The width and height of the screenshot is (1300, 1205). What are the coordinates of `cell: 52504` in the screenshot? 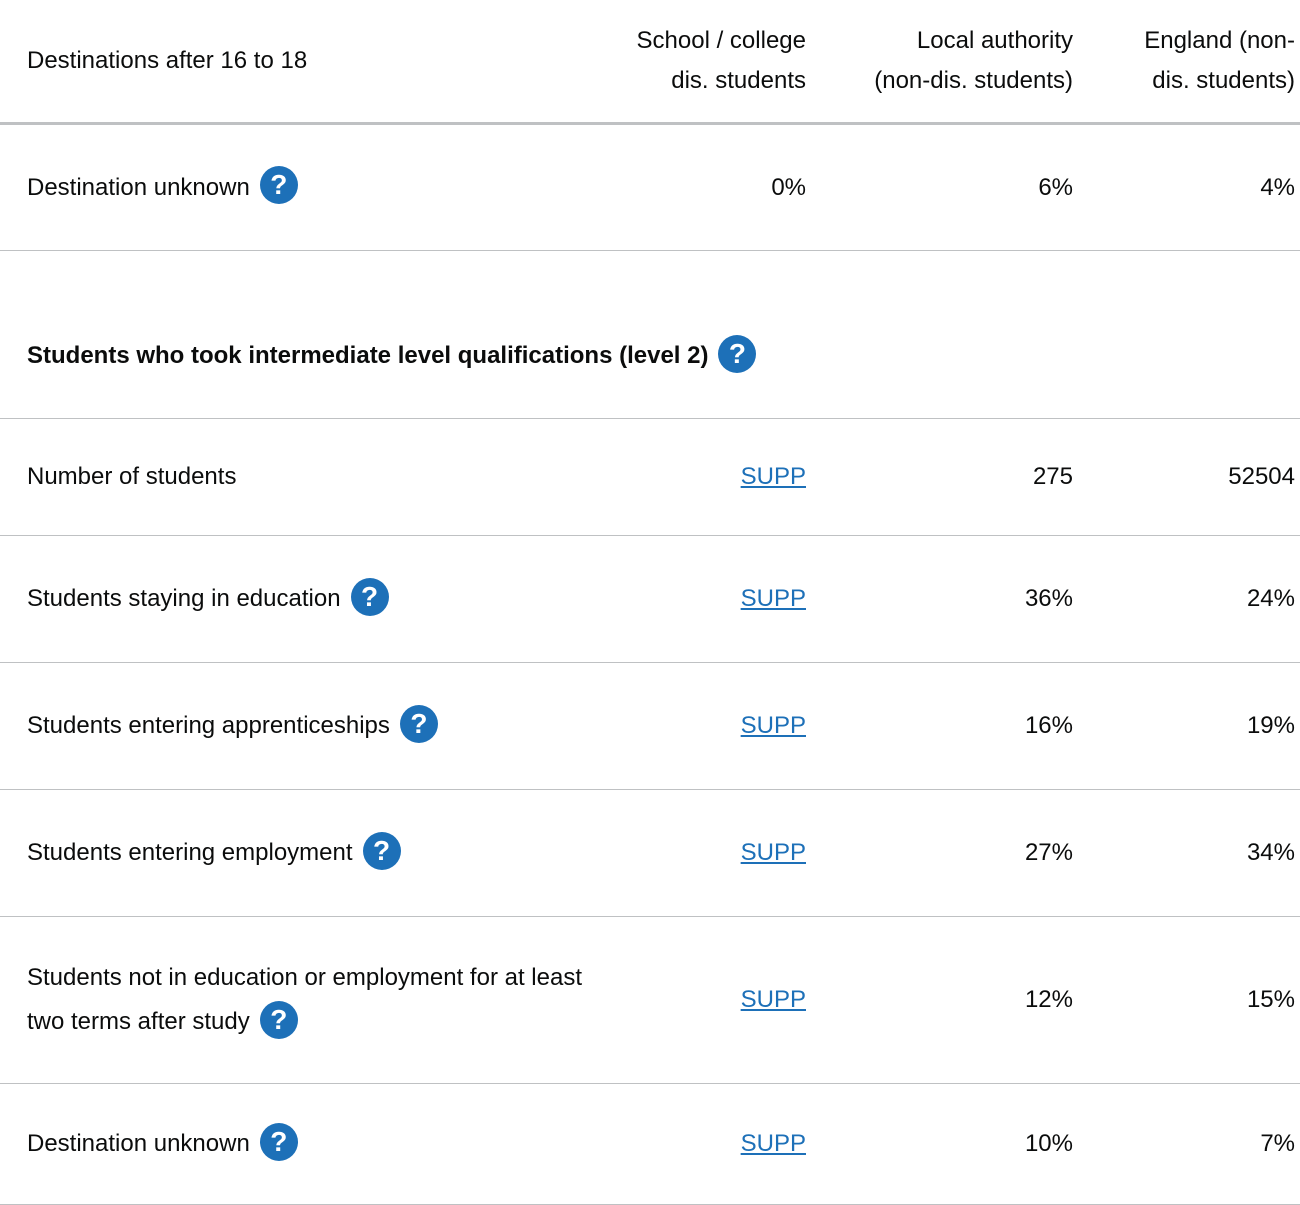 It's located at (1261, 477).